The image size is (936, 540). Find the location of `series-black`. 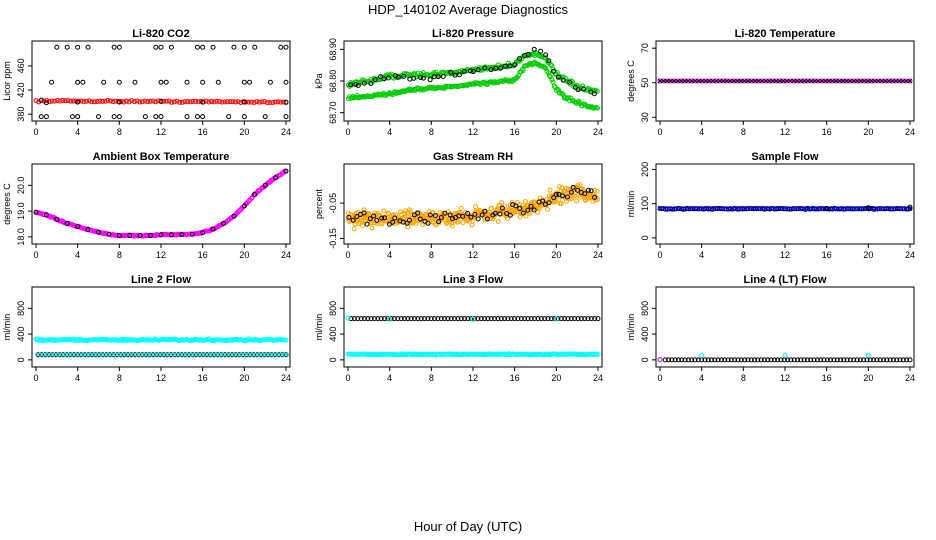

series-black is located at coordinates (868, 207).